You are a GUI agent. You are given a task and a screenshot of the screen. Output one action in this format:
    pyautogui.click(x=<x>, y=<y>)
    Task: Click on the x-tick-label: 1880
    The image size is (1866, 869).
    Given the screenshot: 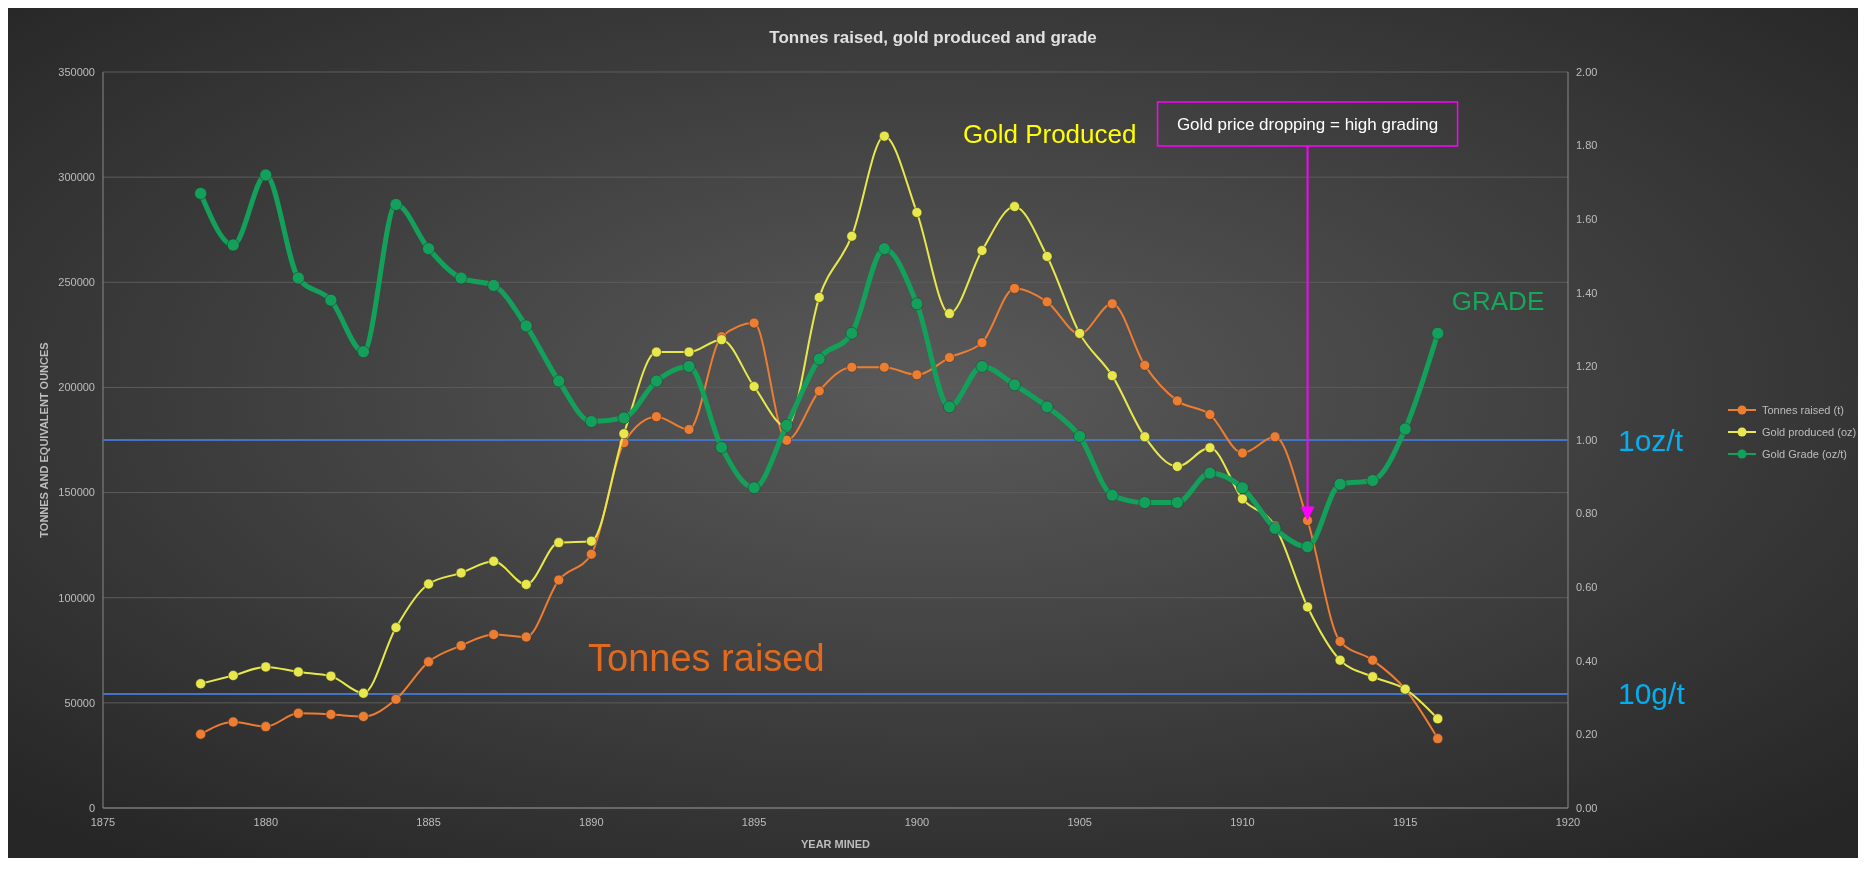 What is the action you would take?
    pyautogui.click(x=266, y=822)
    